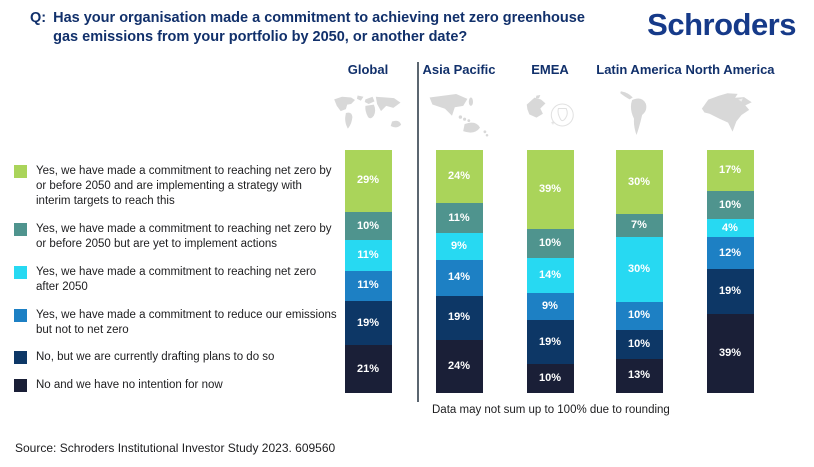 The width and height of the screenshot is (814, 467). Describe the element at coordinates (459, 115) in the screenshot. I see `asia-pacific-map-icon` at that location.